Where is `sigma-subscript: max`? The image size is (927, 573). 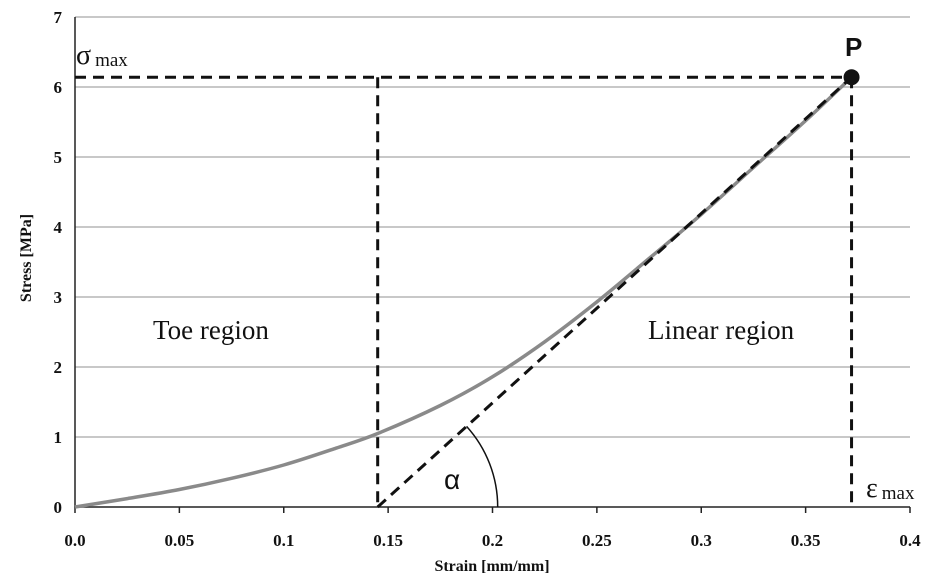 sigma-subscript: max is located at coordinates (111, 60).